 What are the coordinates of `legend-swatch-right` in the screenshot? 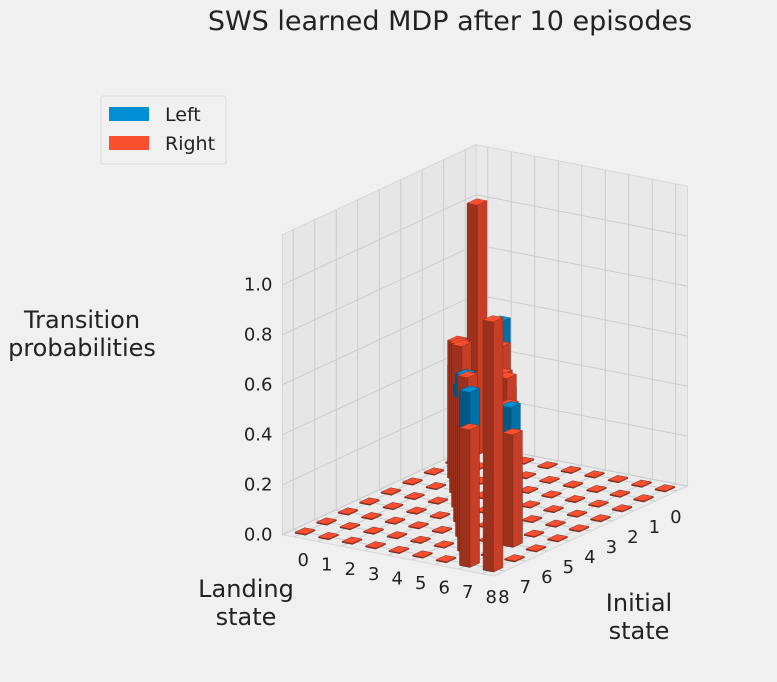 It's located at (129, 143).